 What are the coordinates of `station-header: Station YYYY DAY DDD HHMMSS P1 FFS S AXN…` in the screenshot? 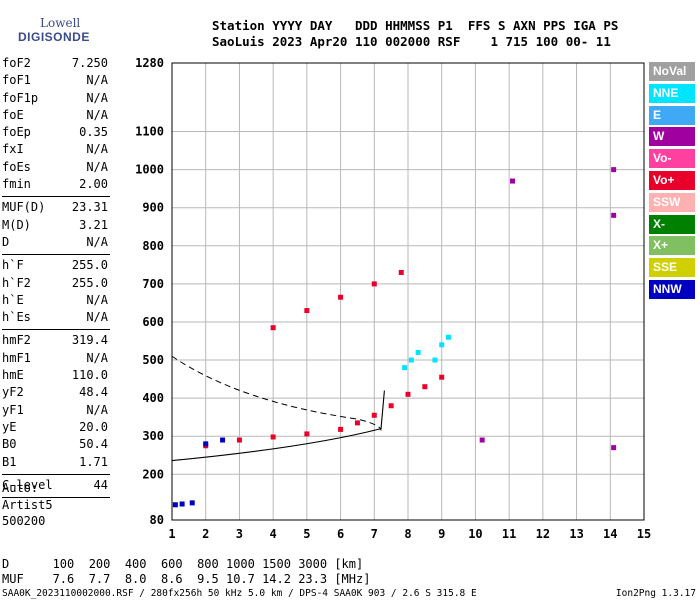 It's located at (415, 34).